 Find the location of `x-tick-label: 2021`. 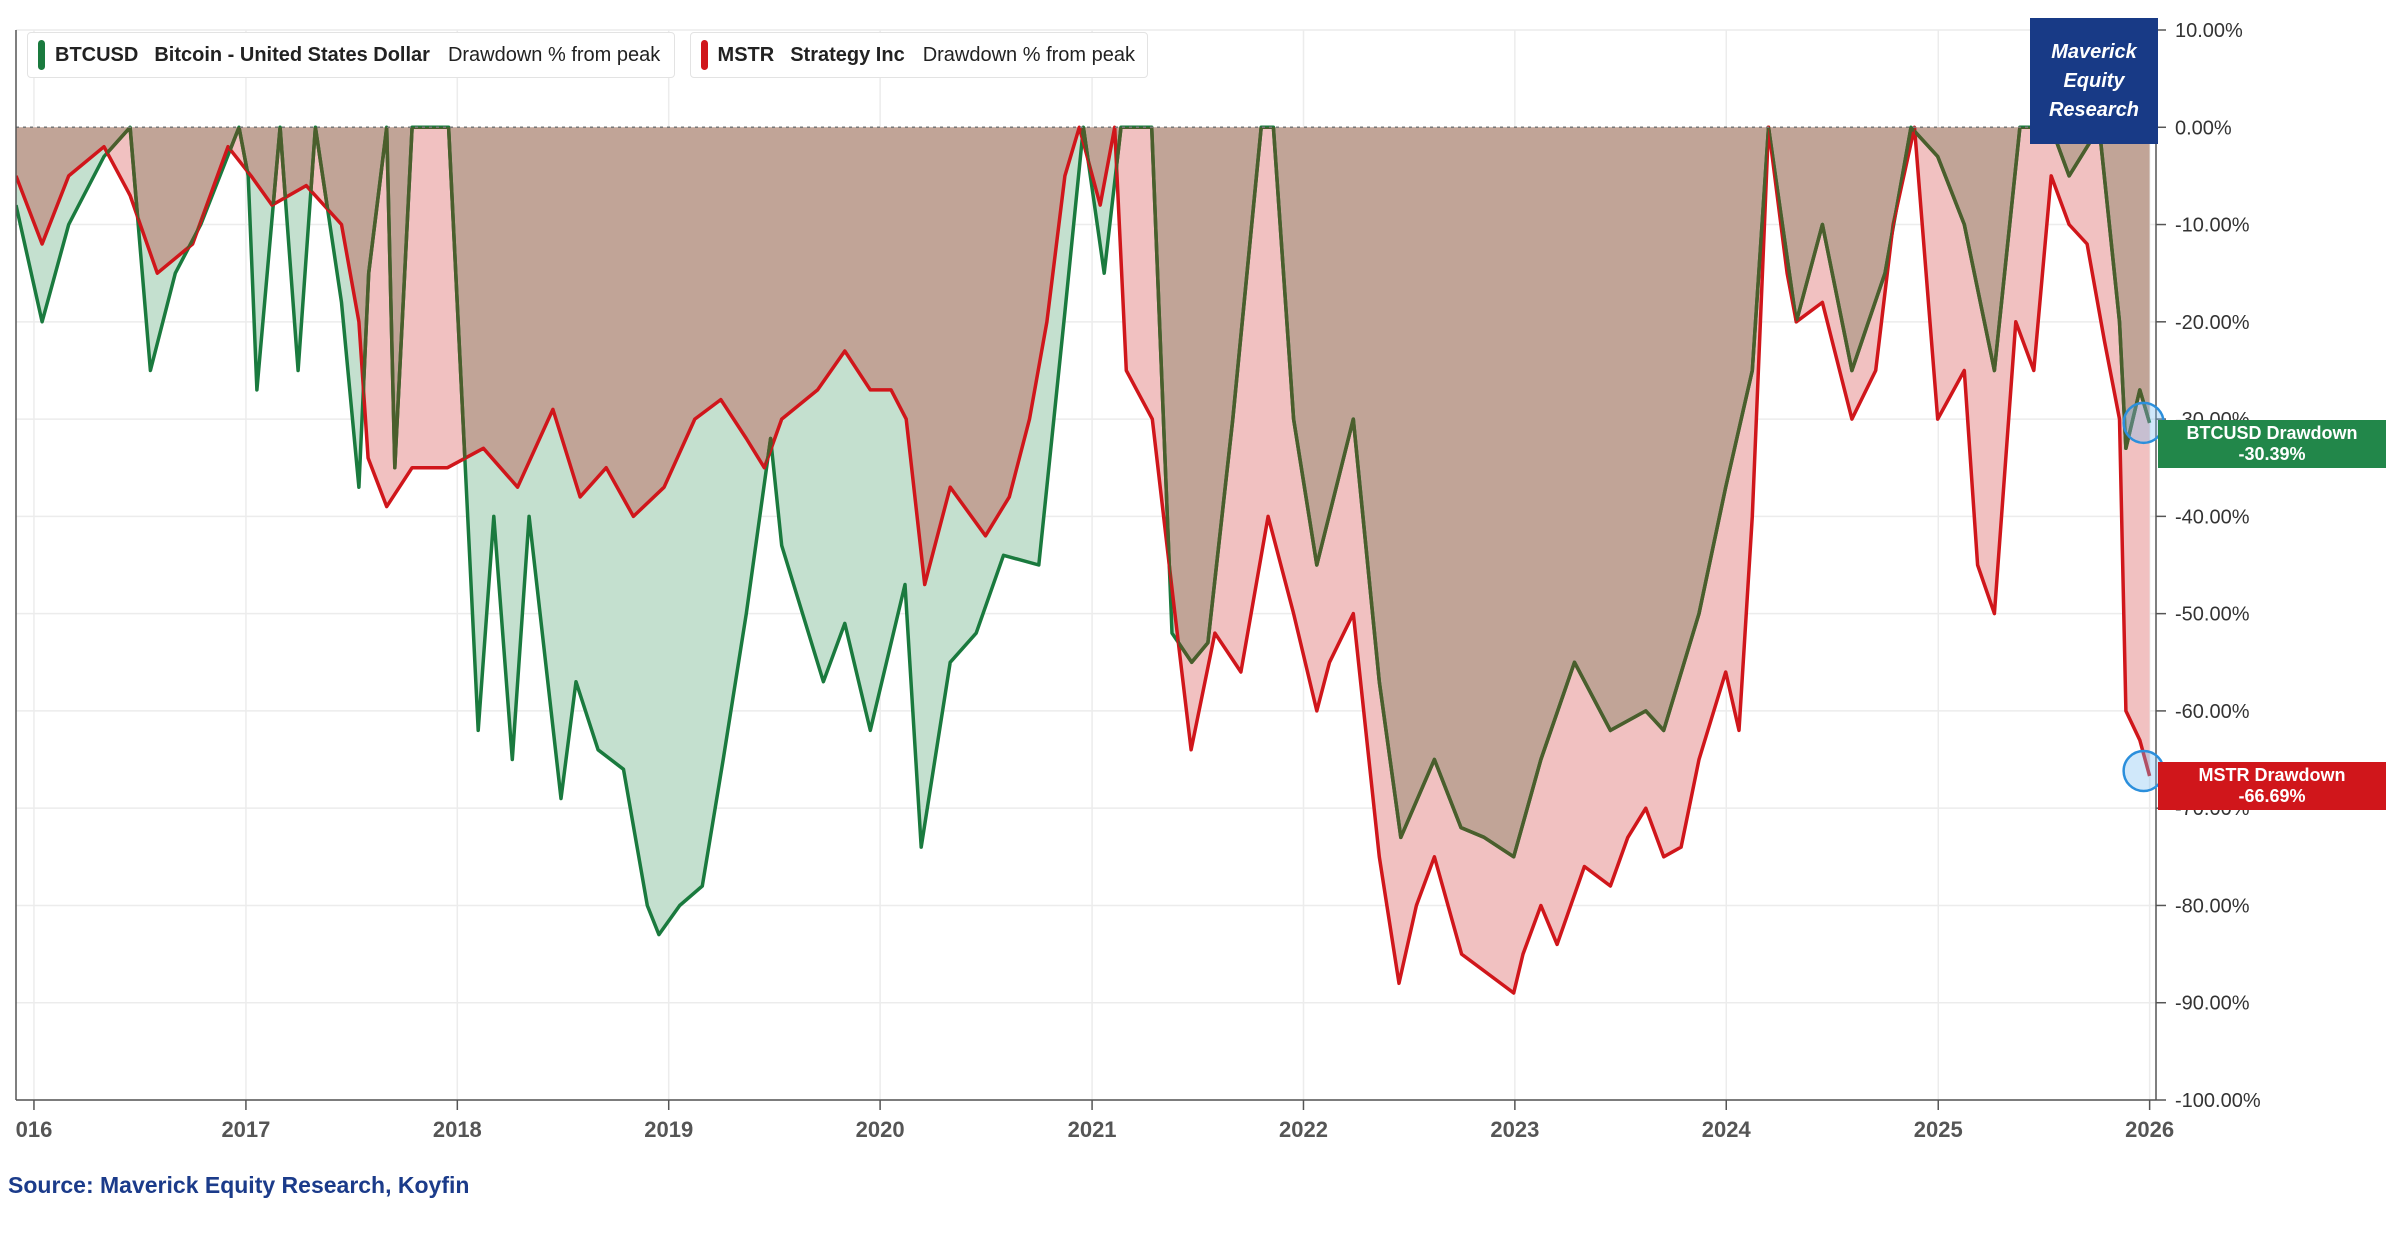

x-tick-label: 2021 is located at coordinates (1092, 1129).